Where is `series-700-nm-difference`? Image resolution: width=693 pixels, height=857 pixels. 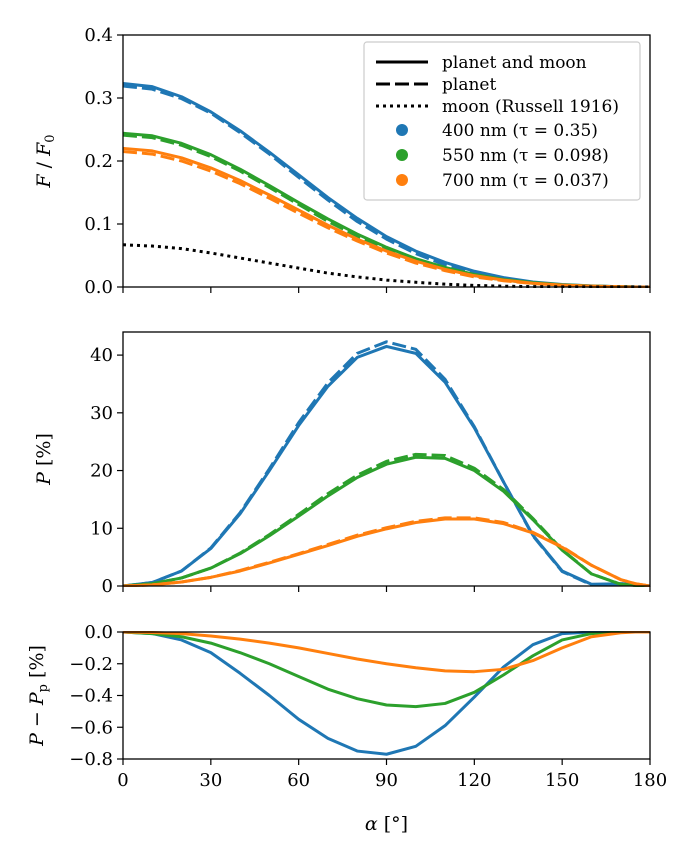 series-700-nm-difference is located at coordinates (386, 652).